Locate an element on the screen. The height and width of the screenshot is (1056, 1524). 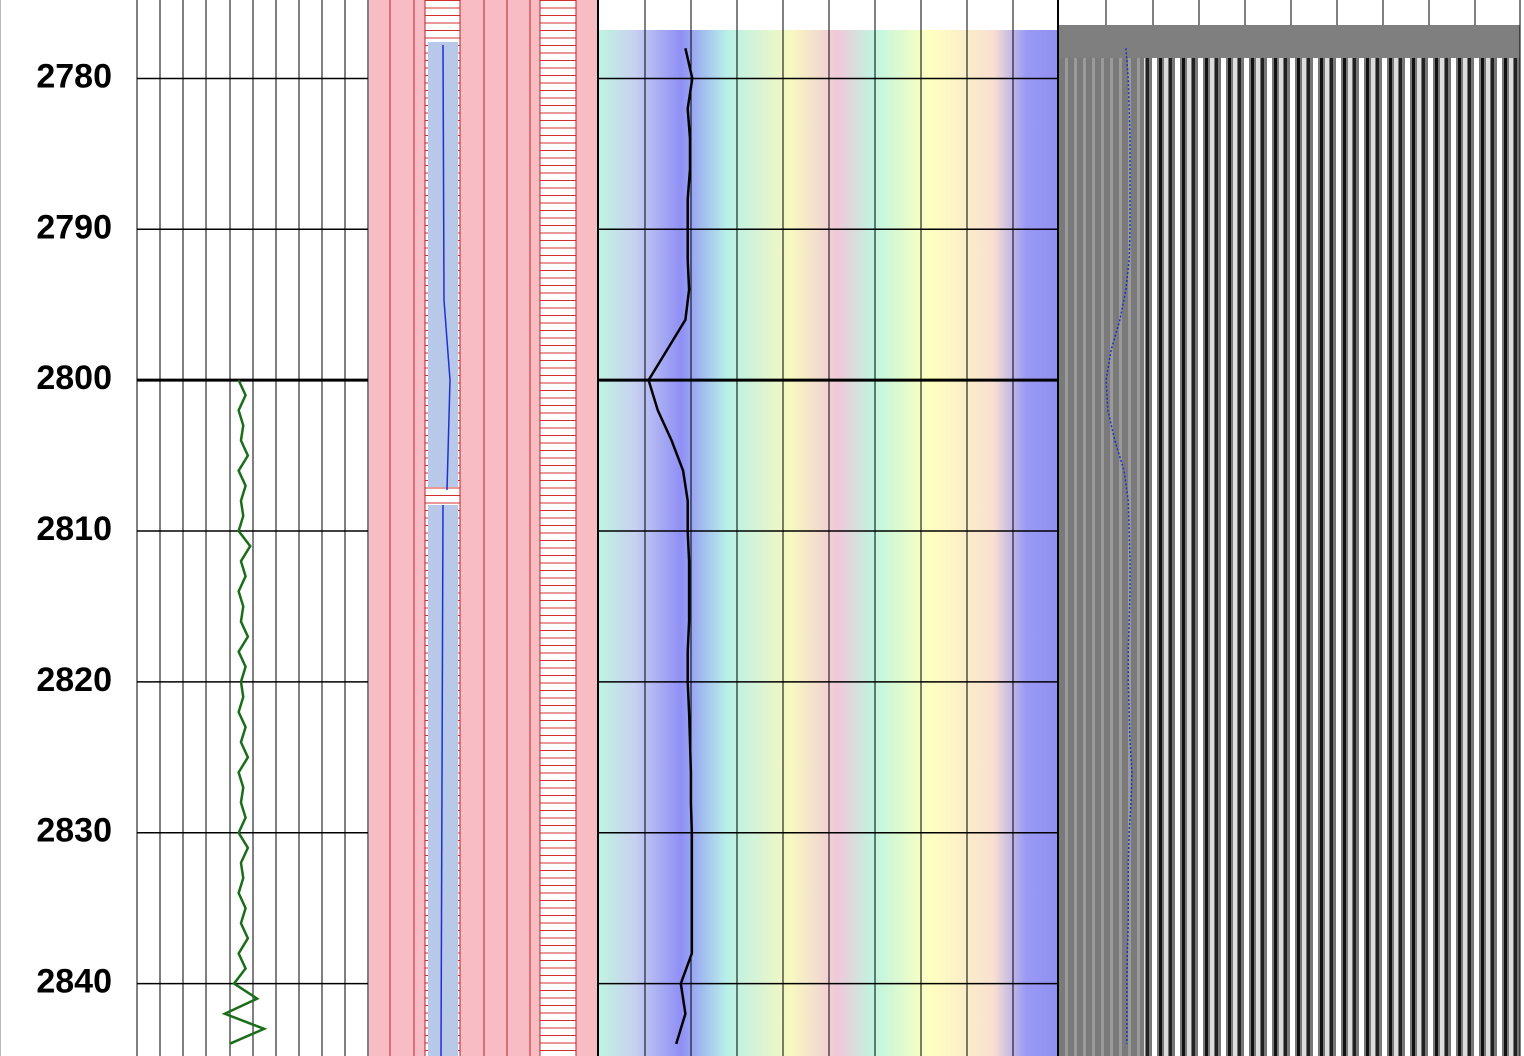
y-tick-label: 2830 is located at coordinates (74, 831).